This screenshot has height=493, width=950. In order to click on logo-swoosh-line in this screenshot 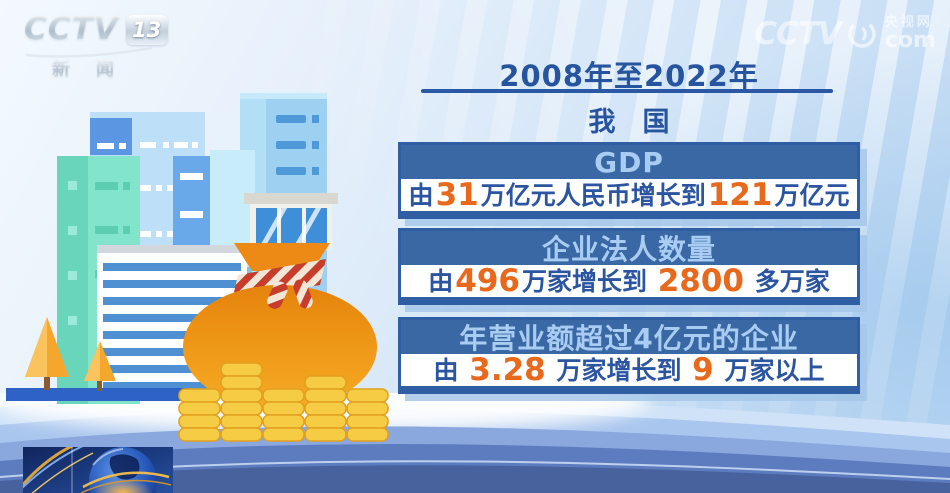, I will do `click(89, 52)`.